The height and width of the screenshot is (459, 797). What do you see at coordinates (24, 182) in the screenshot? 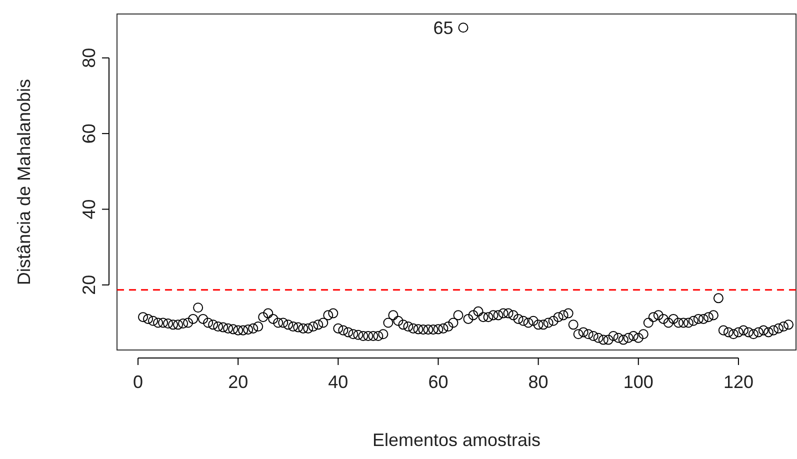
I see `y-axis-title: Distância de Mahalanobis` at bounding box center [24, 182].